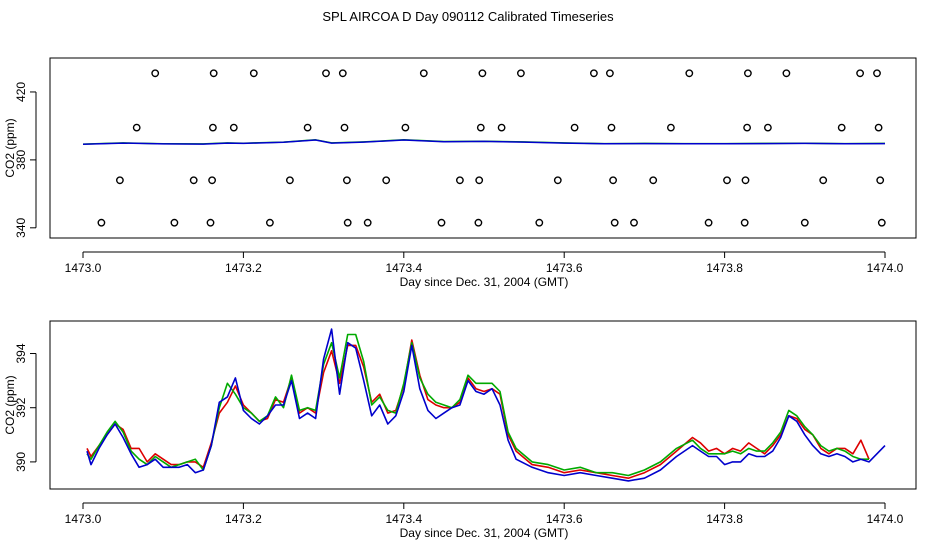  Describe the element at coordinates (21, 160) in the screenshot. I see `y-tick-label: 380` at that location.